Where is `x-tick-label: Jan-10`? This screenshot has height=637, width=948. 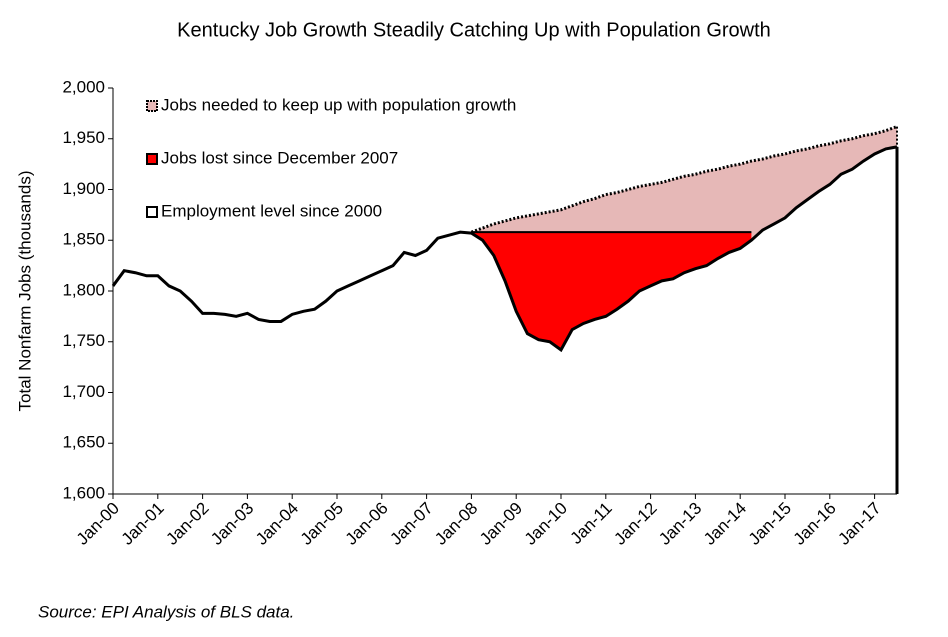 x-tick-label: Jan-10 is located at coordinates (546, 524).